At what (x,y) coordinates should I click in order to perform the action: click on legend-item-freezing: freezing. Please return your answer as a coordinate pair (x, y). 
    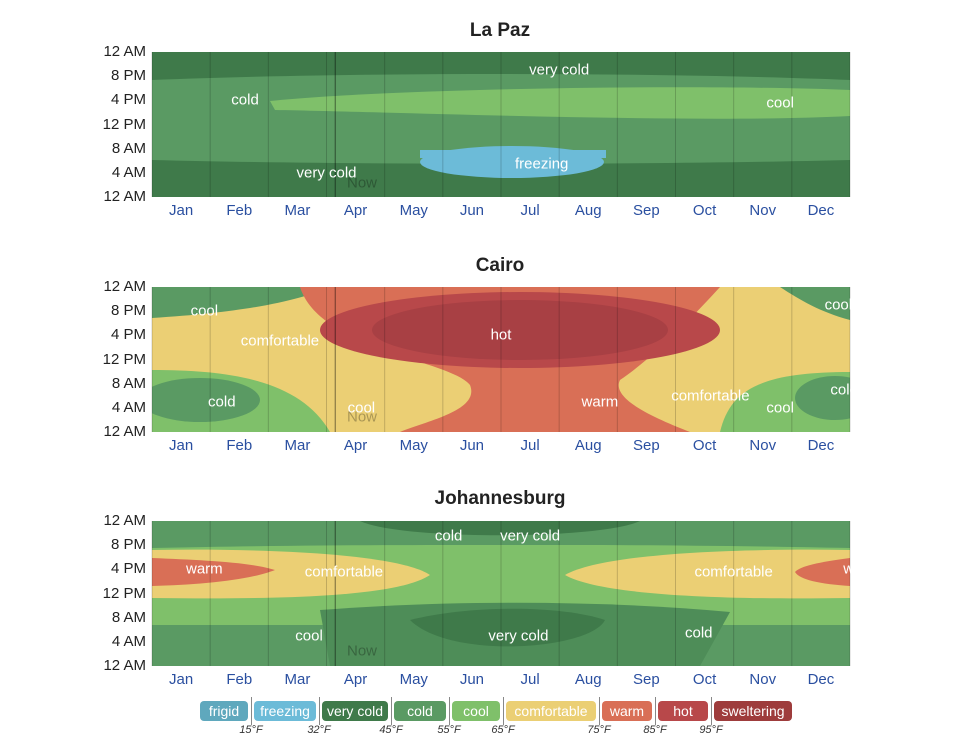
    Looking at the image, I should click on (285, 711).